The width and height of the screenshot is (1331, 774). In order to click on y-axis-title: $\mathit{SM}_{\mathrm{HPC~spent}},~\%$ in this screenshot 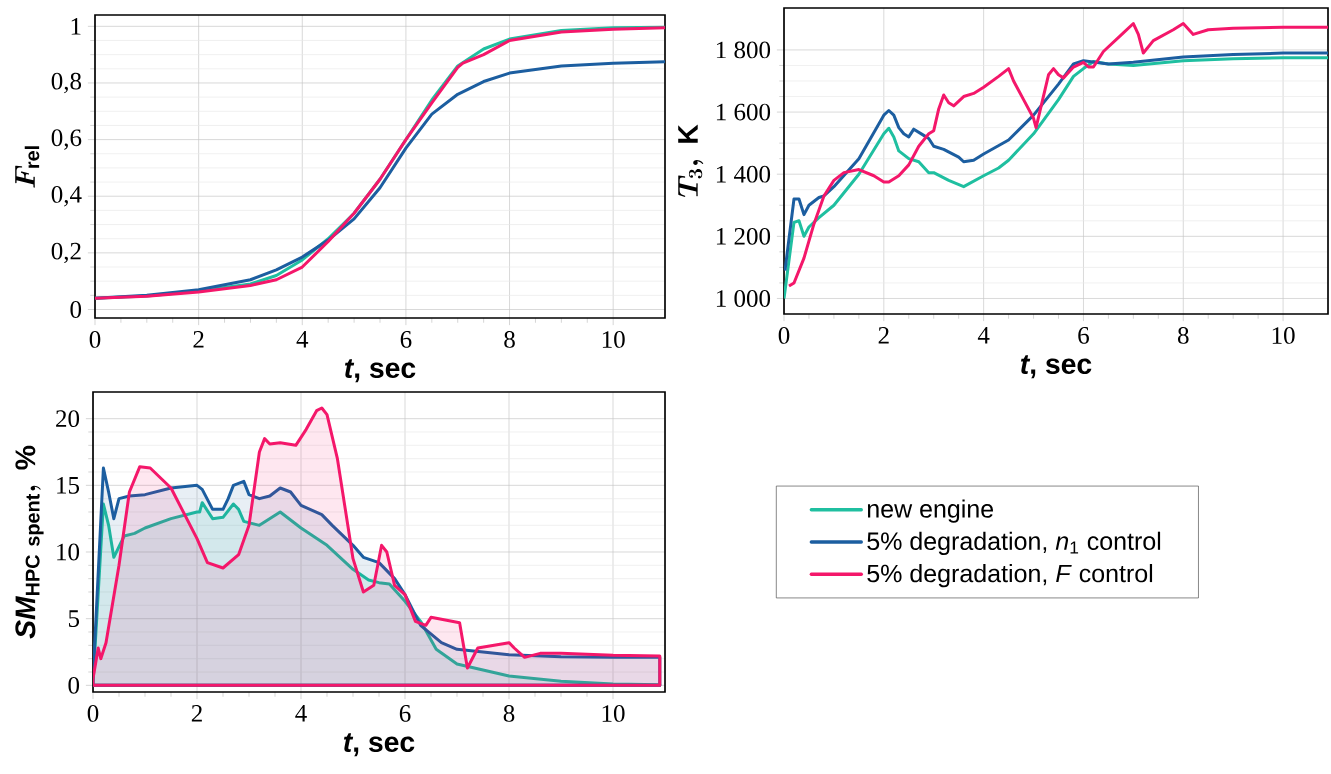, I will do `click(29, 542)`.